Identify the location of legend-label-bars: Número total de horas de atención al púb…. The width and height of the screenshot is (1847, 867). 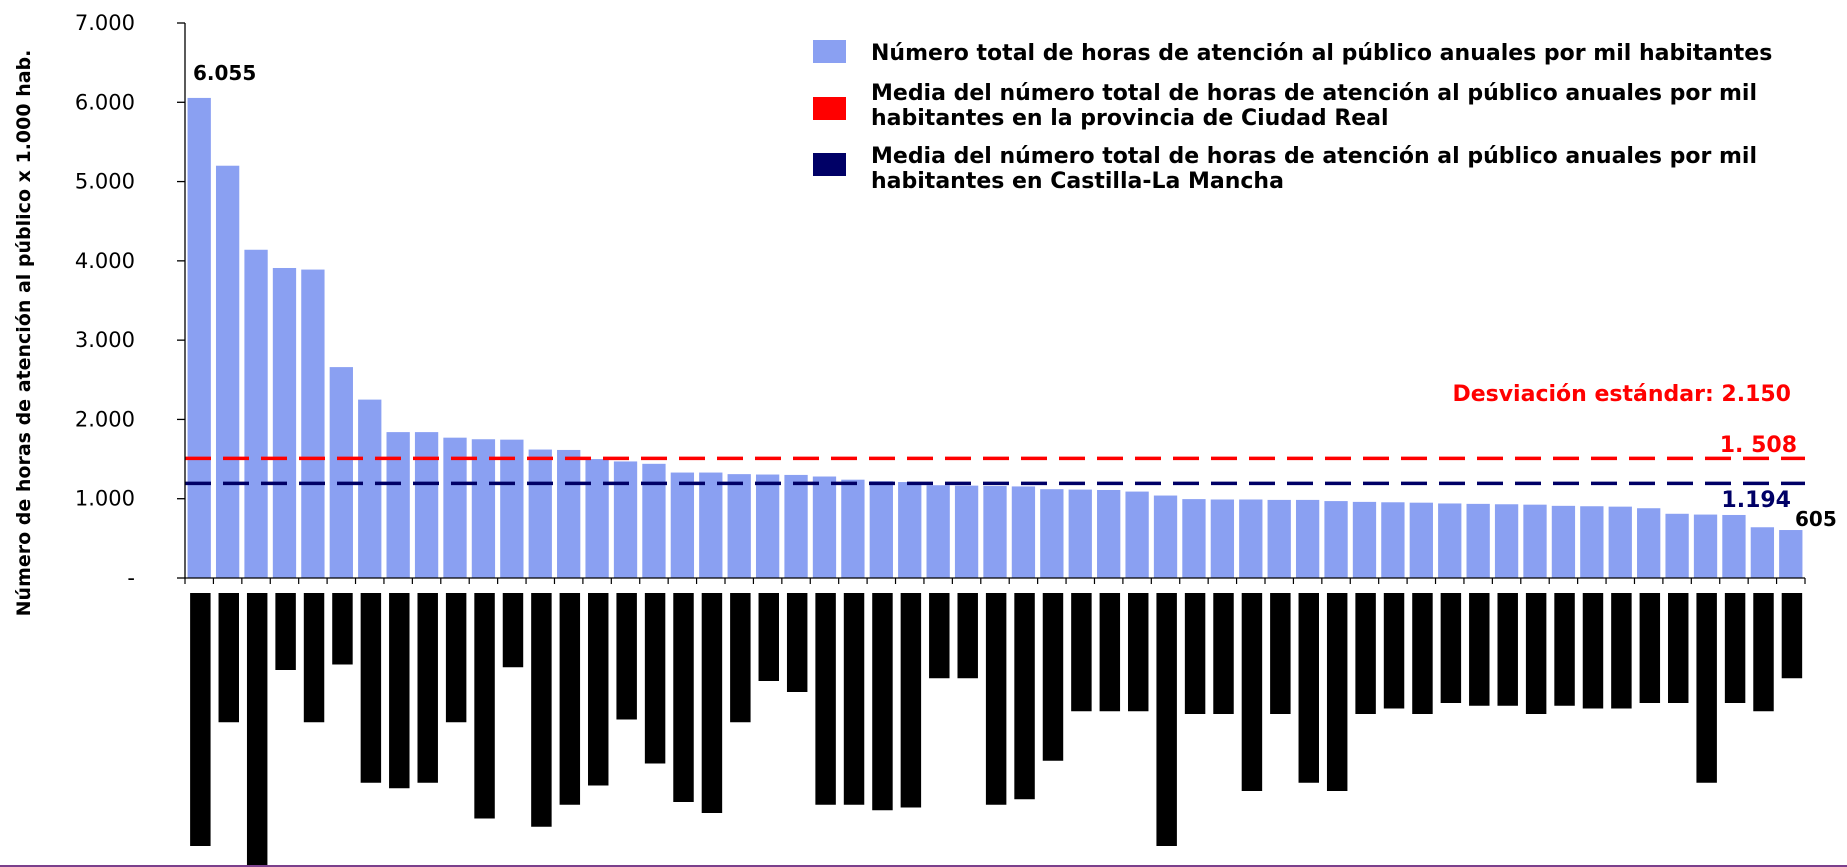
(1321, 53).